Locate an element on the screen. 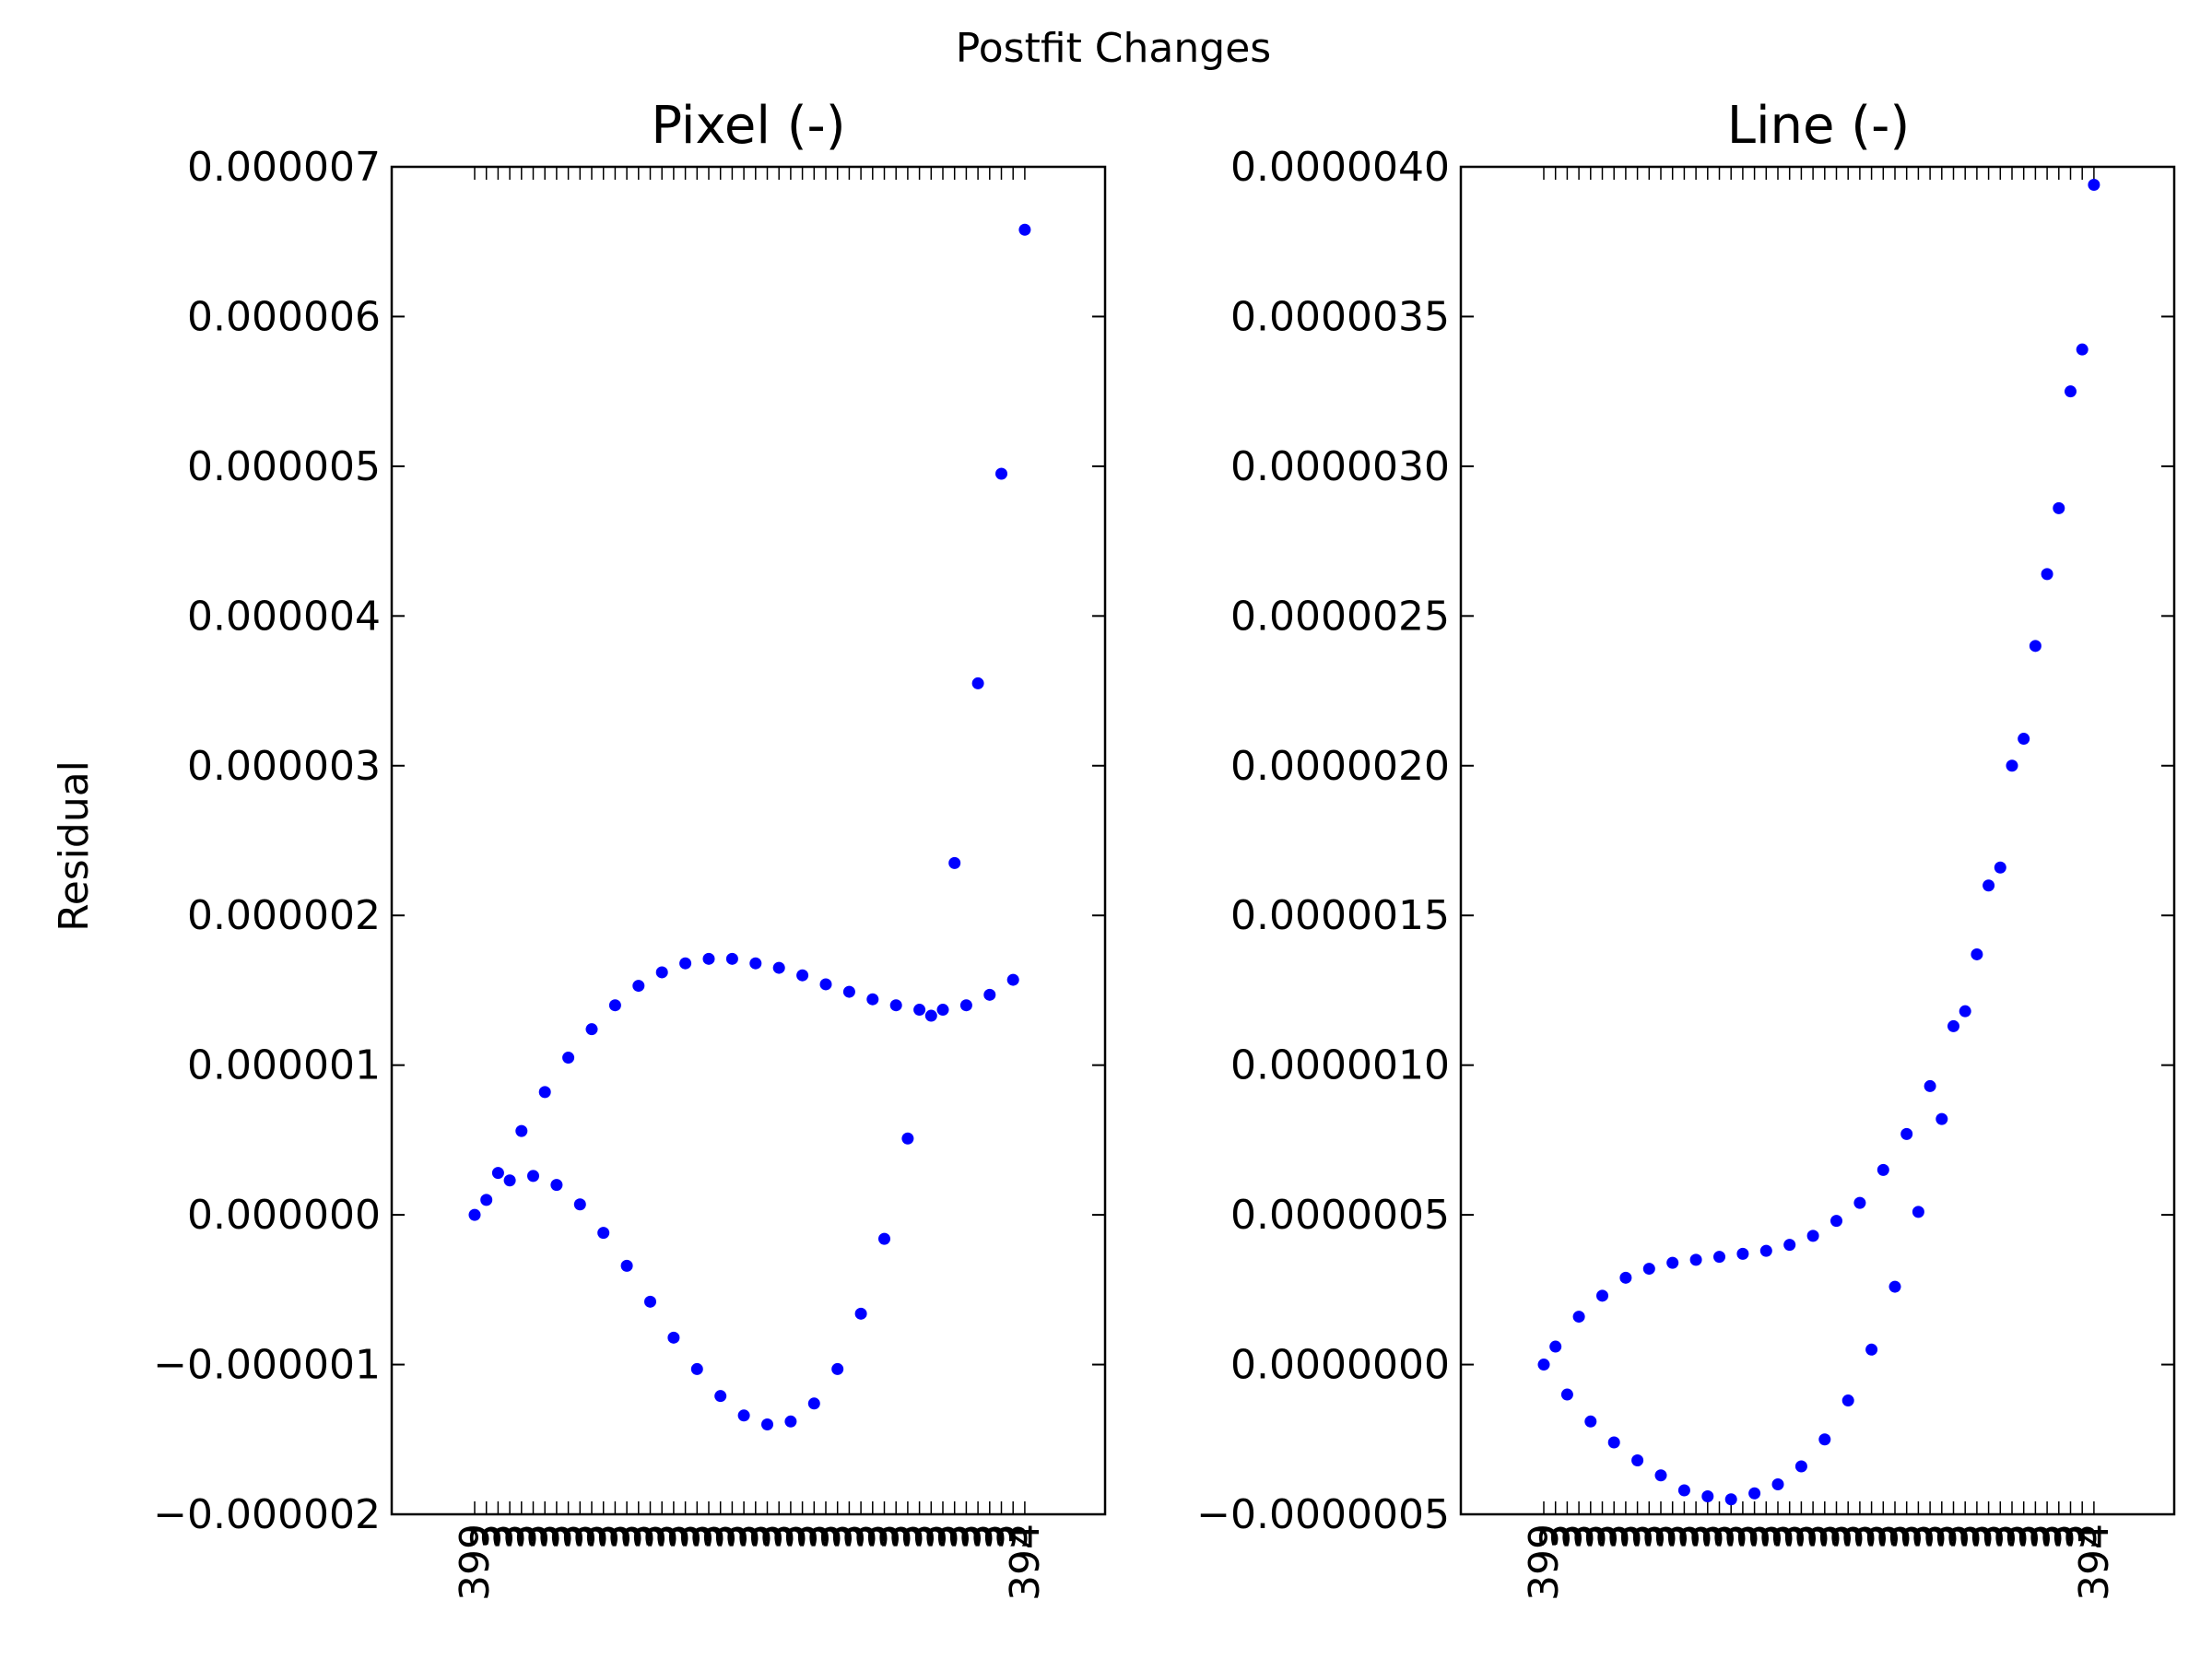 The height and width of the screenshot is (1659, 2212). pixel-y-tick-label: 0.000001 is located at coordinates (284, 1065).